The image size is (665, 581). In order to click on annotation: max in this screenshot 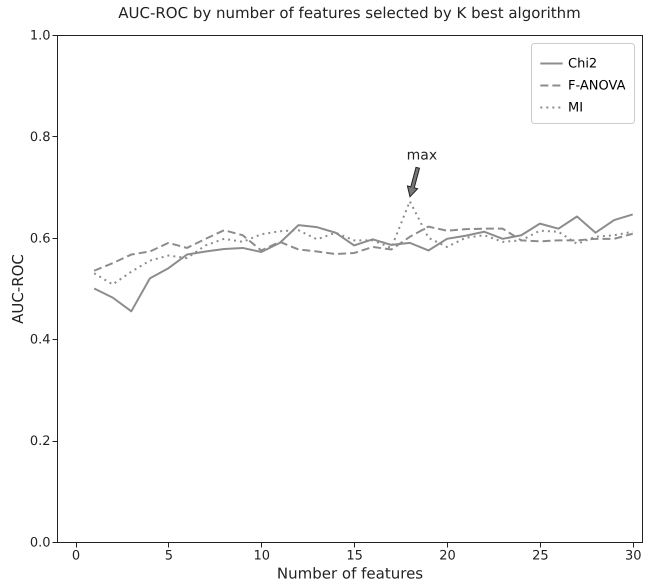, I will do `click(422, 155)`.